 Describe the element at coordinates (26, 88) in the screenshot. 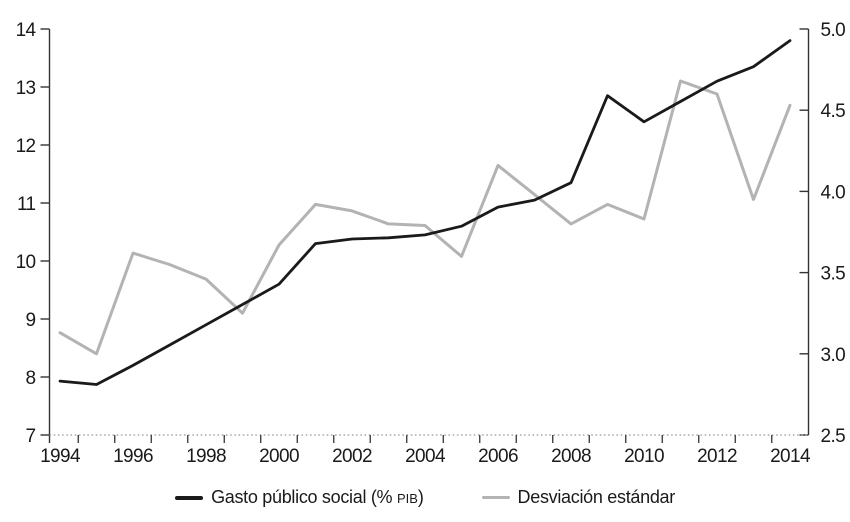

I see `left-axis-tick-label: 13` at that location.